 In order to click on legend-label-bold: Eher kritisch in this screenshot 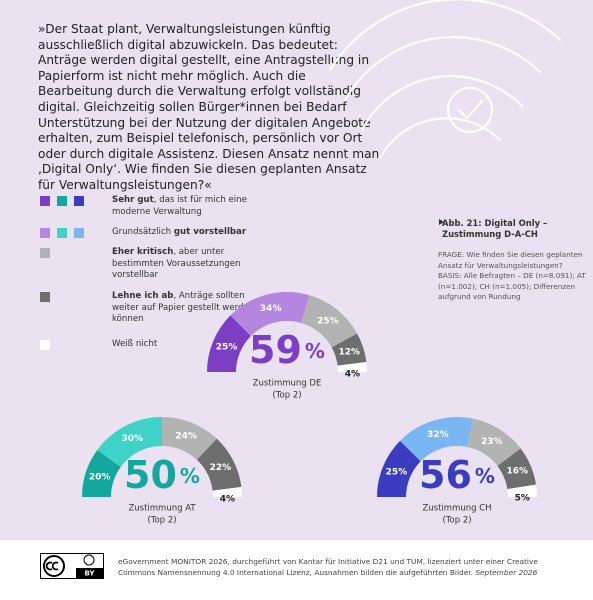, I will do `click(143, 252)`.